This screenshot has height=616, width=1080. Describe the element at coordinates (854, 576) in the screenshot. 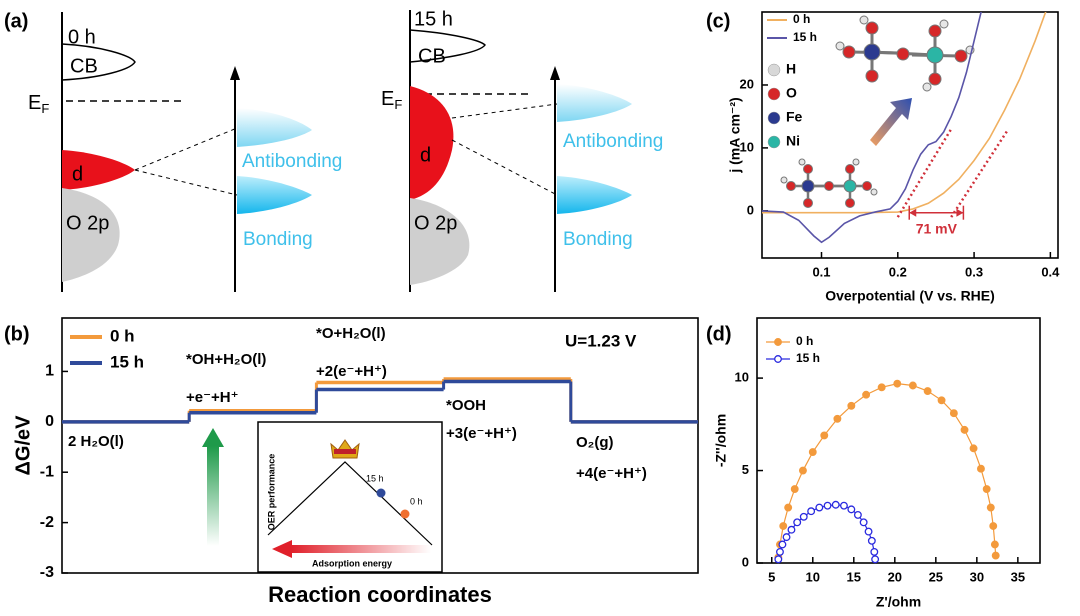

I see `x-tick-label: 15` at that location.